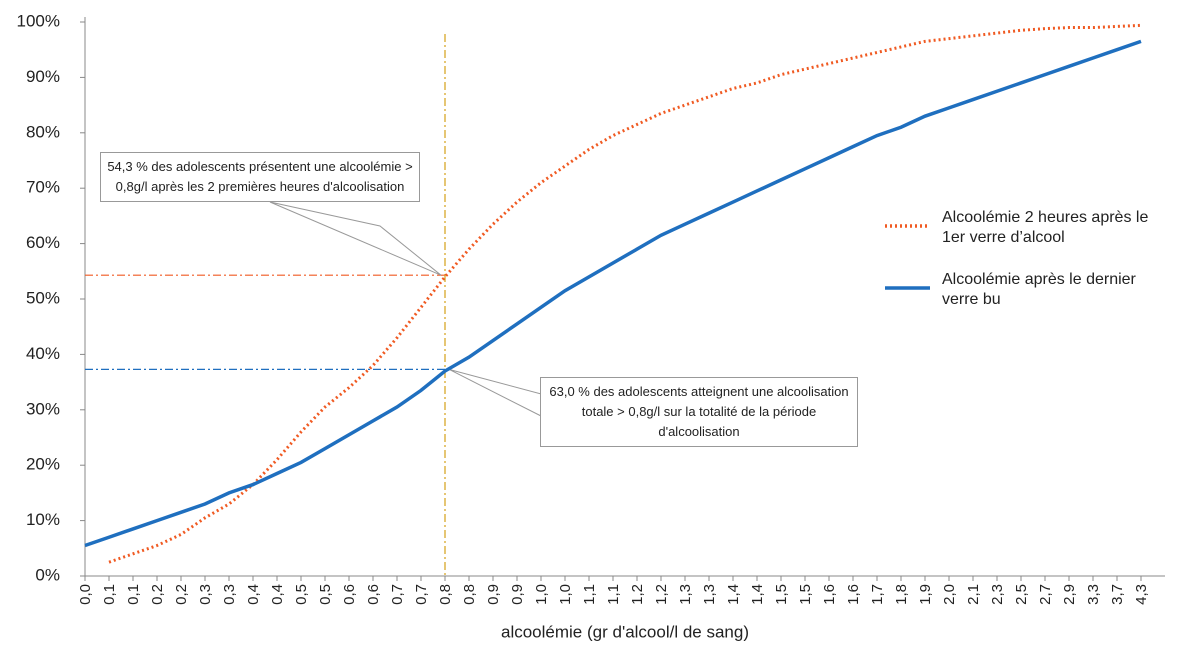  Describe the element at coordinates (1039, 289) in the screenshot. I see `legend-label: Alcoolémie après le dernier verre bu` at that location.